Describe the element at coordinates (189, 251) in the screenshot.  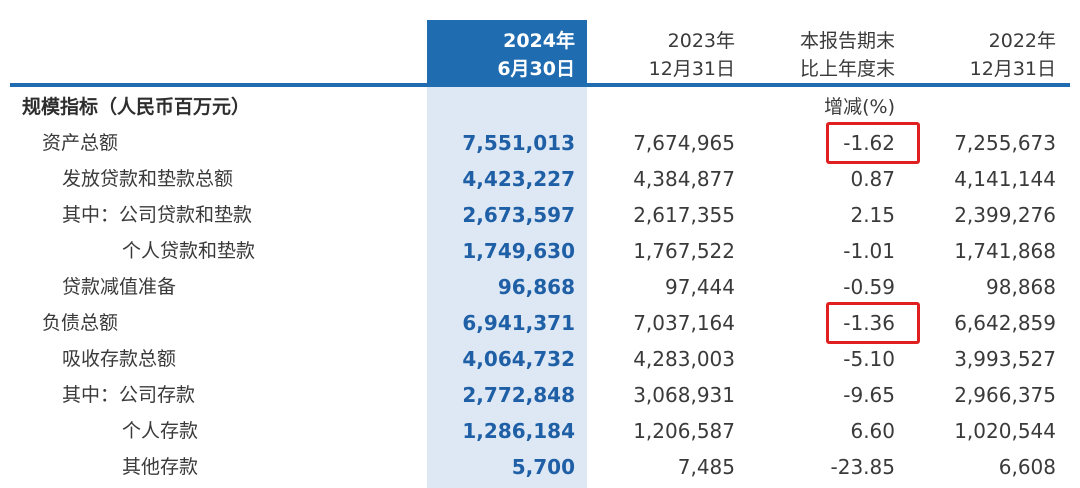
I see `row-label: 个人贷款和垫款` at that location.